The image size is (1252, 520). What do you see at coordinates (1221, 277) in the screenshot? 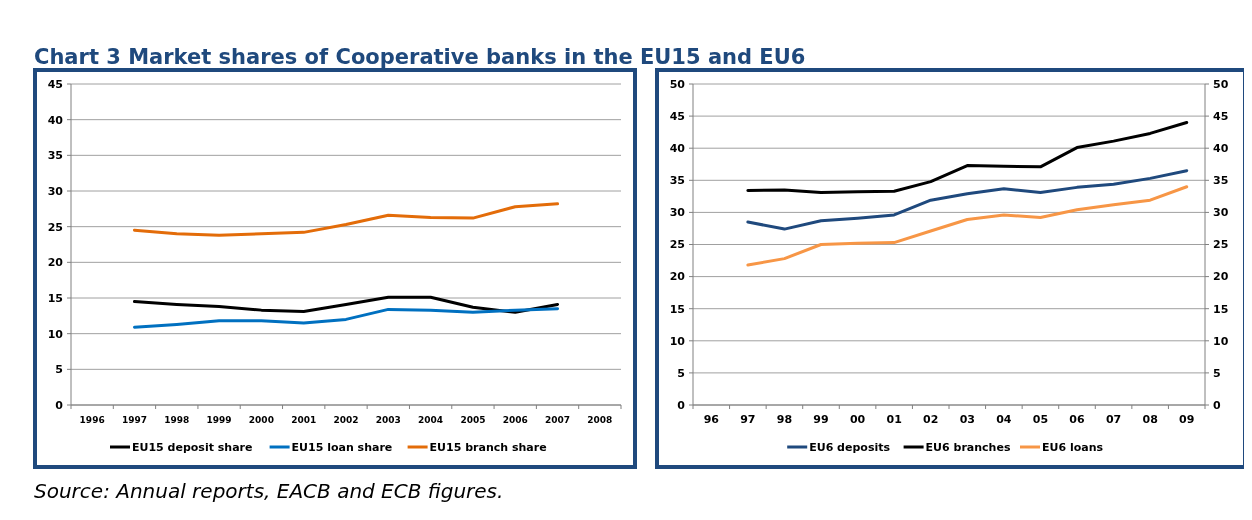
I see `y2-tick-label: 20` at bounding box center [1221, 277].